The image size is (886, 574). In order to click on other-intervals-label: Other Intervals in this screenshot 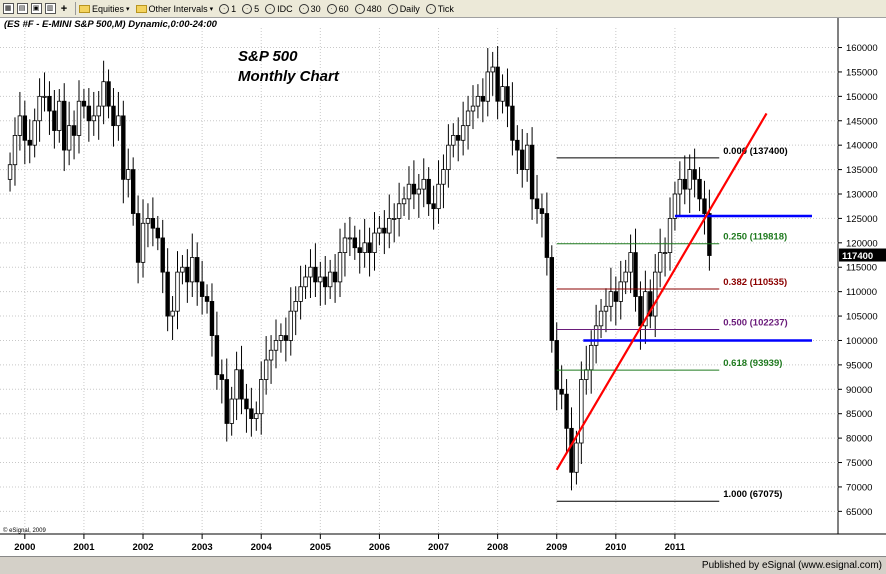, I will do `click(178, 8)`.